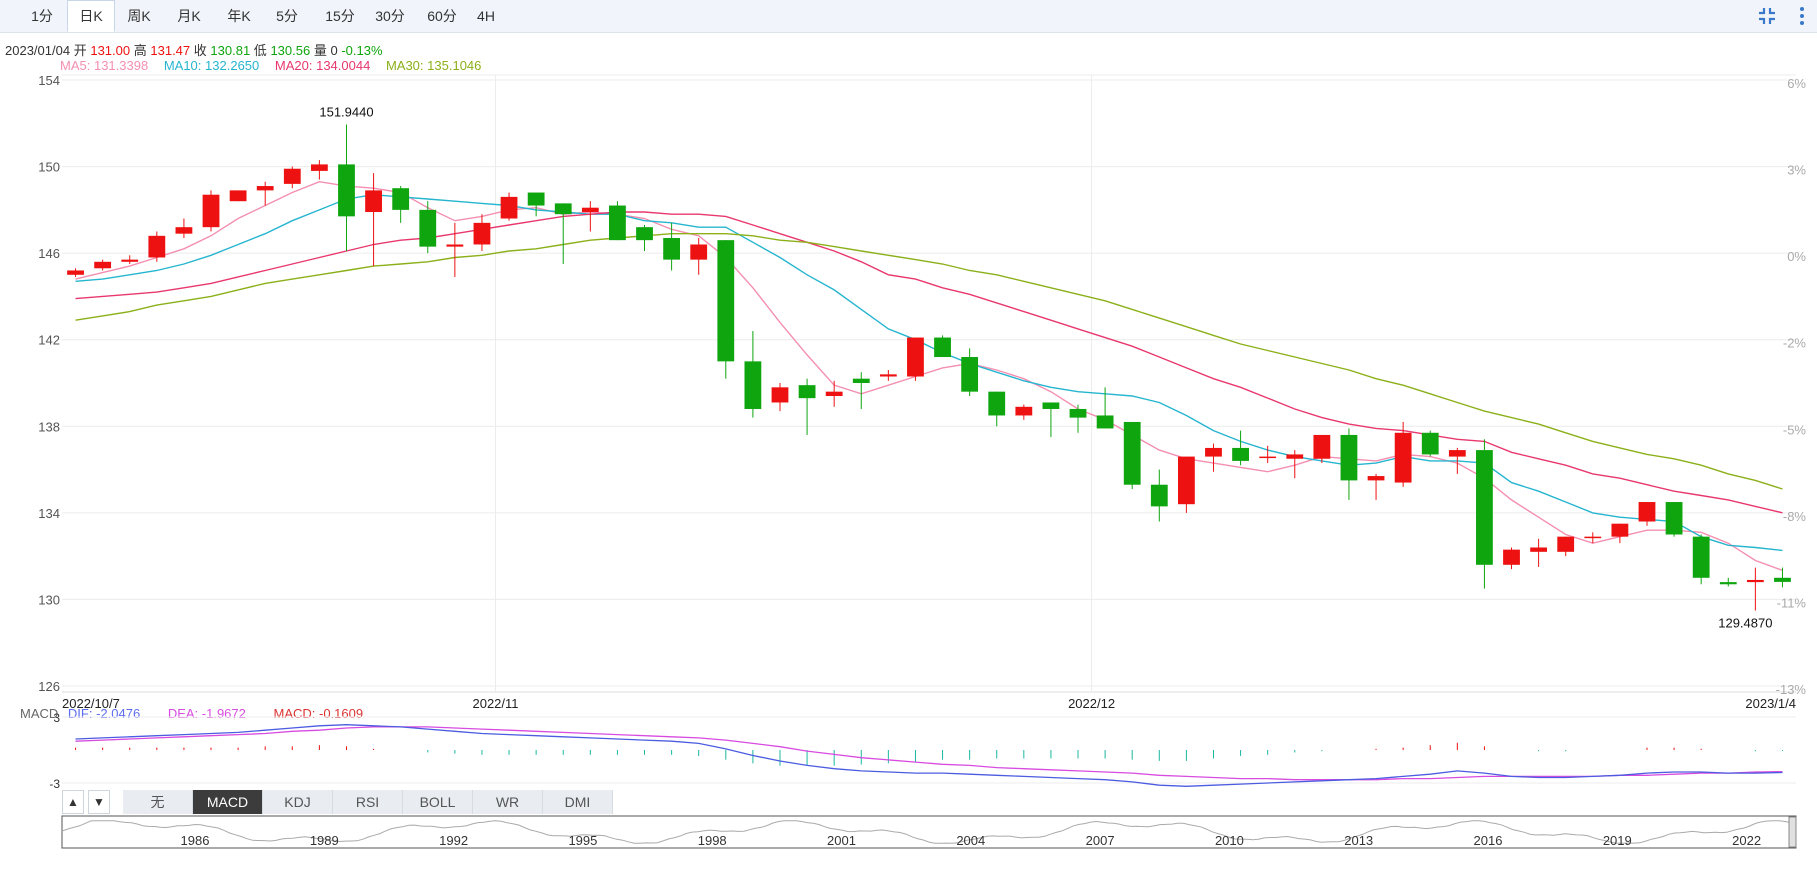  I want to click on arrow-up-button: ▲, so click(73, 802).